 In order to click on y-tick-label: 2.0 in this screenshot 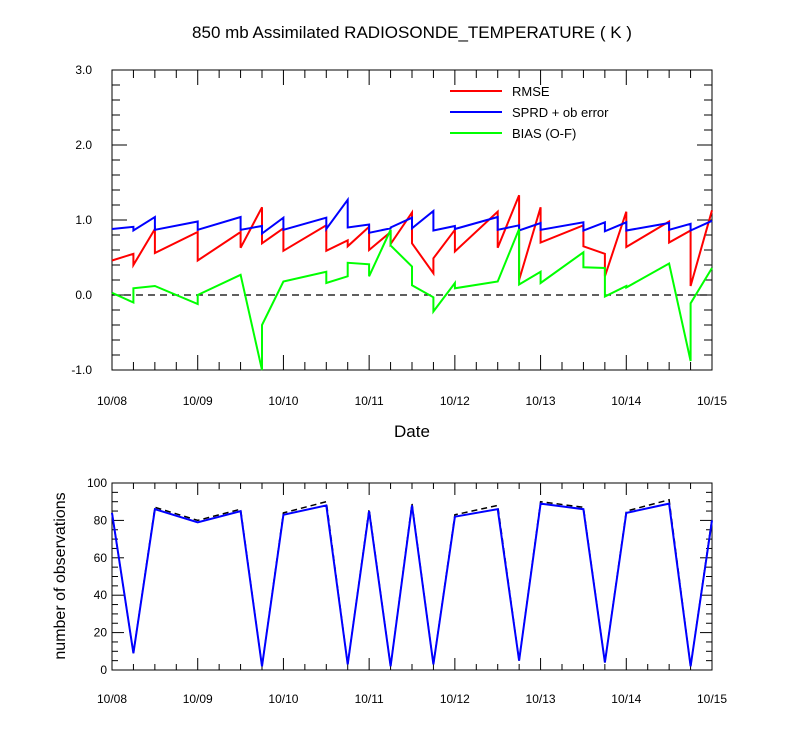, I will do `click(83, 145)`.